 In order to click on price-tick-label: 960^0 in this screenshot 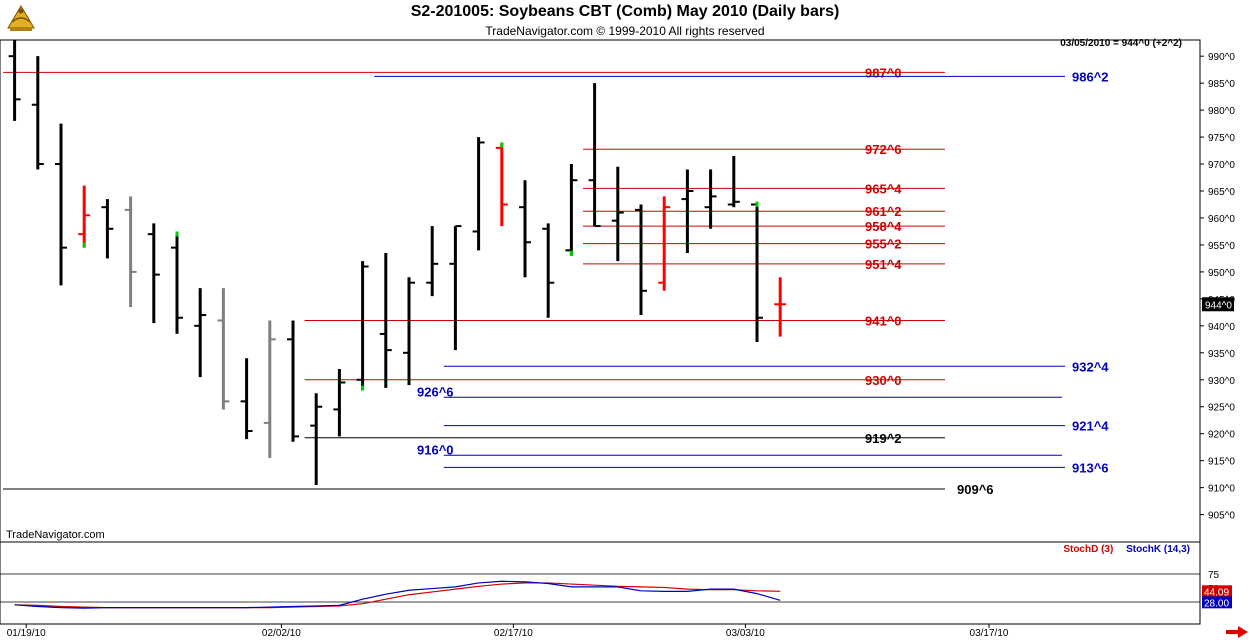, I will do `click(1221, 219)`.